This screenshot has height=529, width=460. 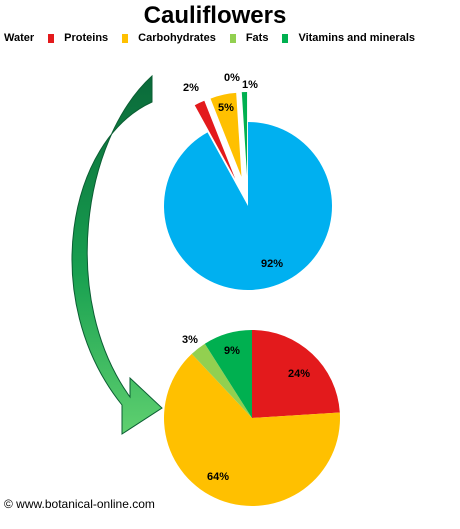 What do you see at coordinates (257, 38) in the screenshot?
I see `legend-label-fats: Fats` at bounding box center [257, 38].